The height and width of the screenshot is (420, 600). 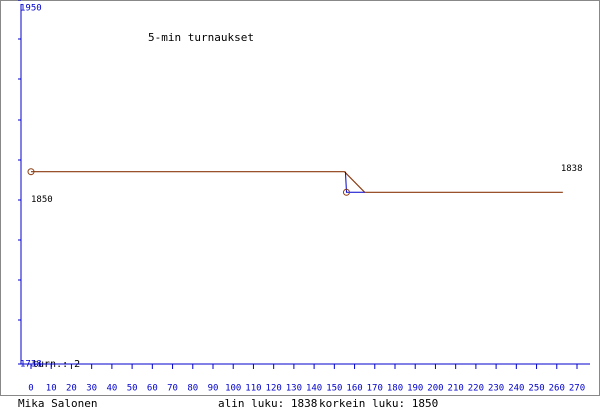 I want to click on x-tick-label: 220, so click(x=476, y=389).